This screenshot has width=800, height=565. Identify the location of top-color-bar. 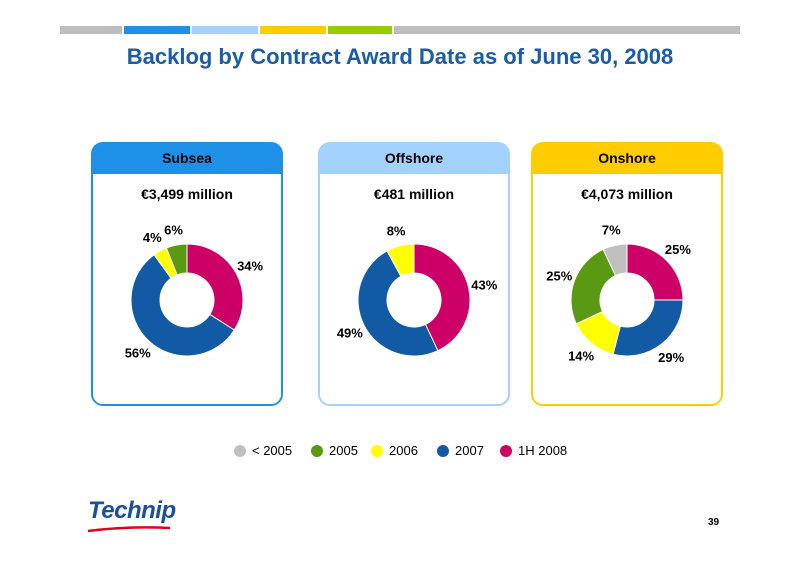
(400, 30).